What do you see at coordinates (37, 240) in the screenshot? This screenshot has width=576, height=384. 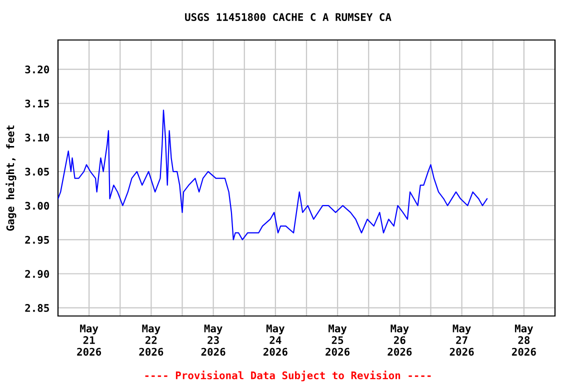 I see `y-tick-label: 2.95` at bounding box center [37, 240].